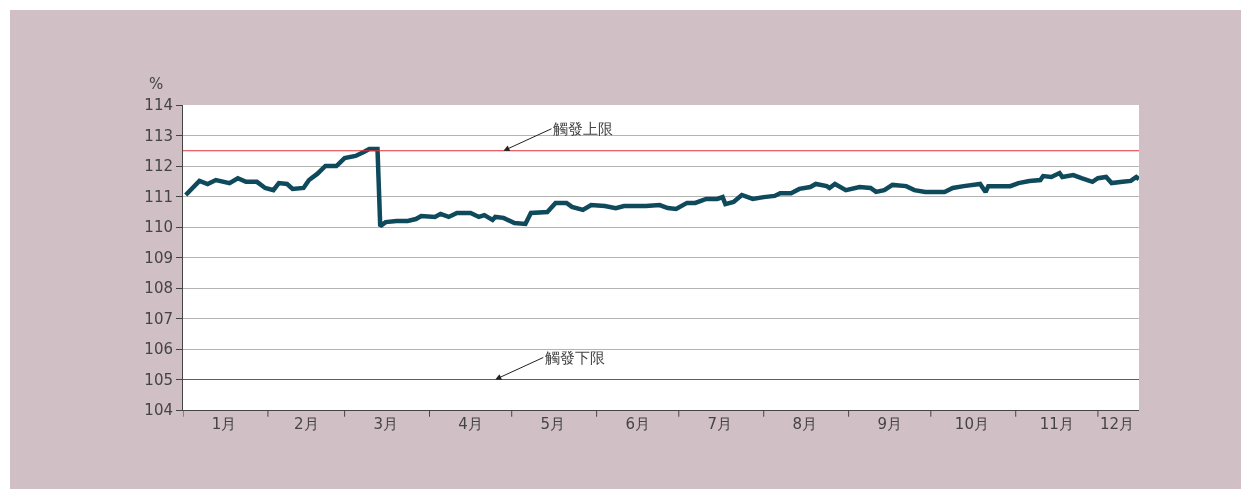 The width and height of the screenshot is (1241, 489). I want to click on x-tick-label: 8月, so click(805, 424).